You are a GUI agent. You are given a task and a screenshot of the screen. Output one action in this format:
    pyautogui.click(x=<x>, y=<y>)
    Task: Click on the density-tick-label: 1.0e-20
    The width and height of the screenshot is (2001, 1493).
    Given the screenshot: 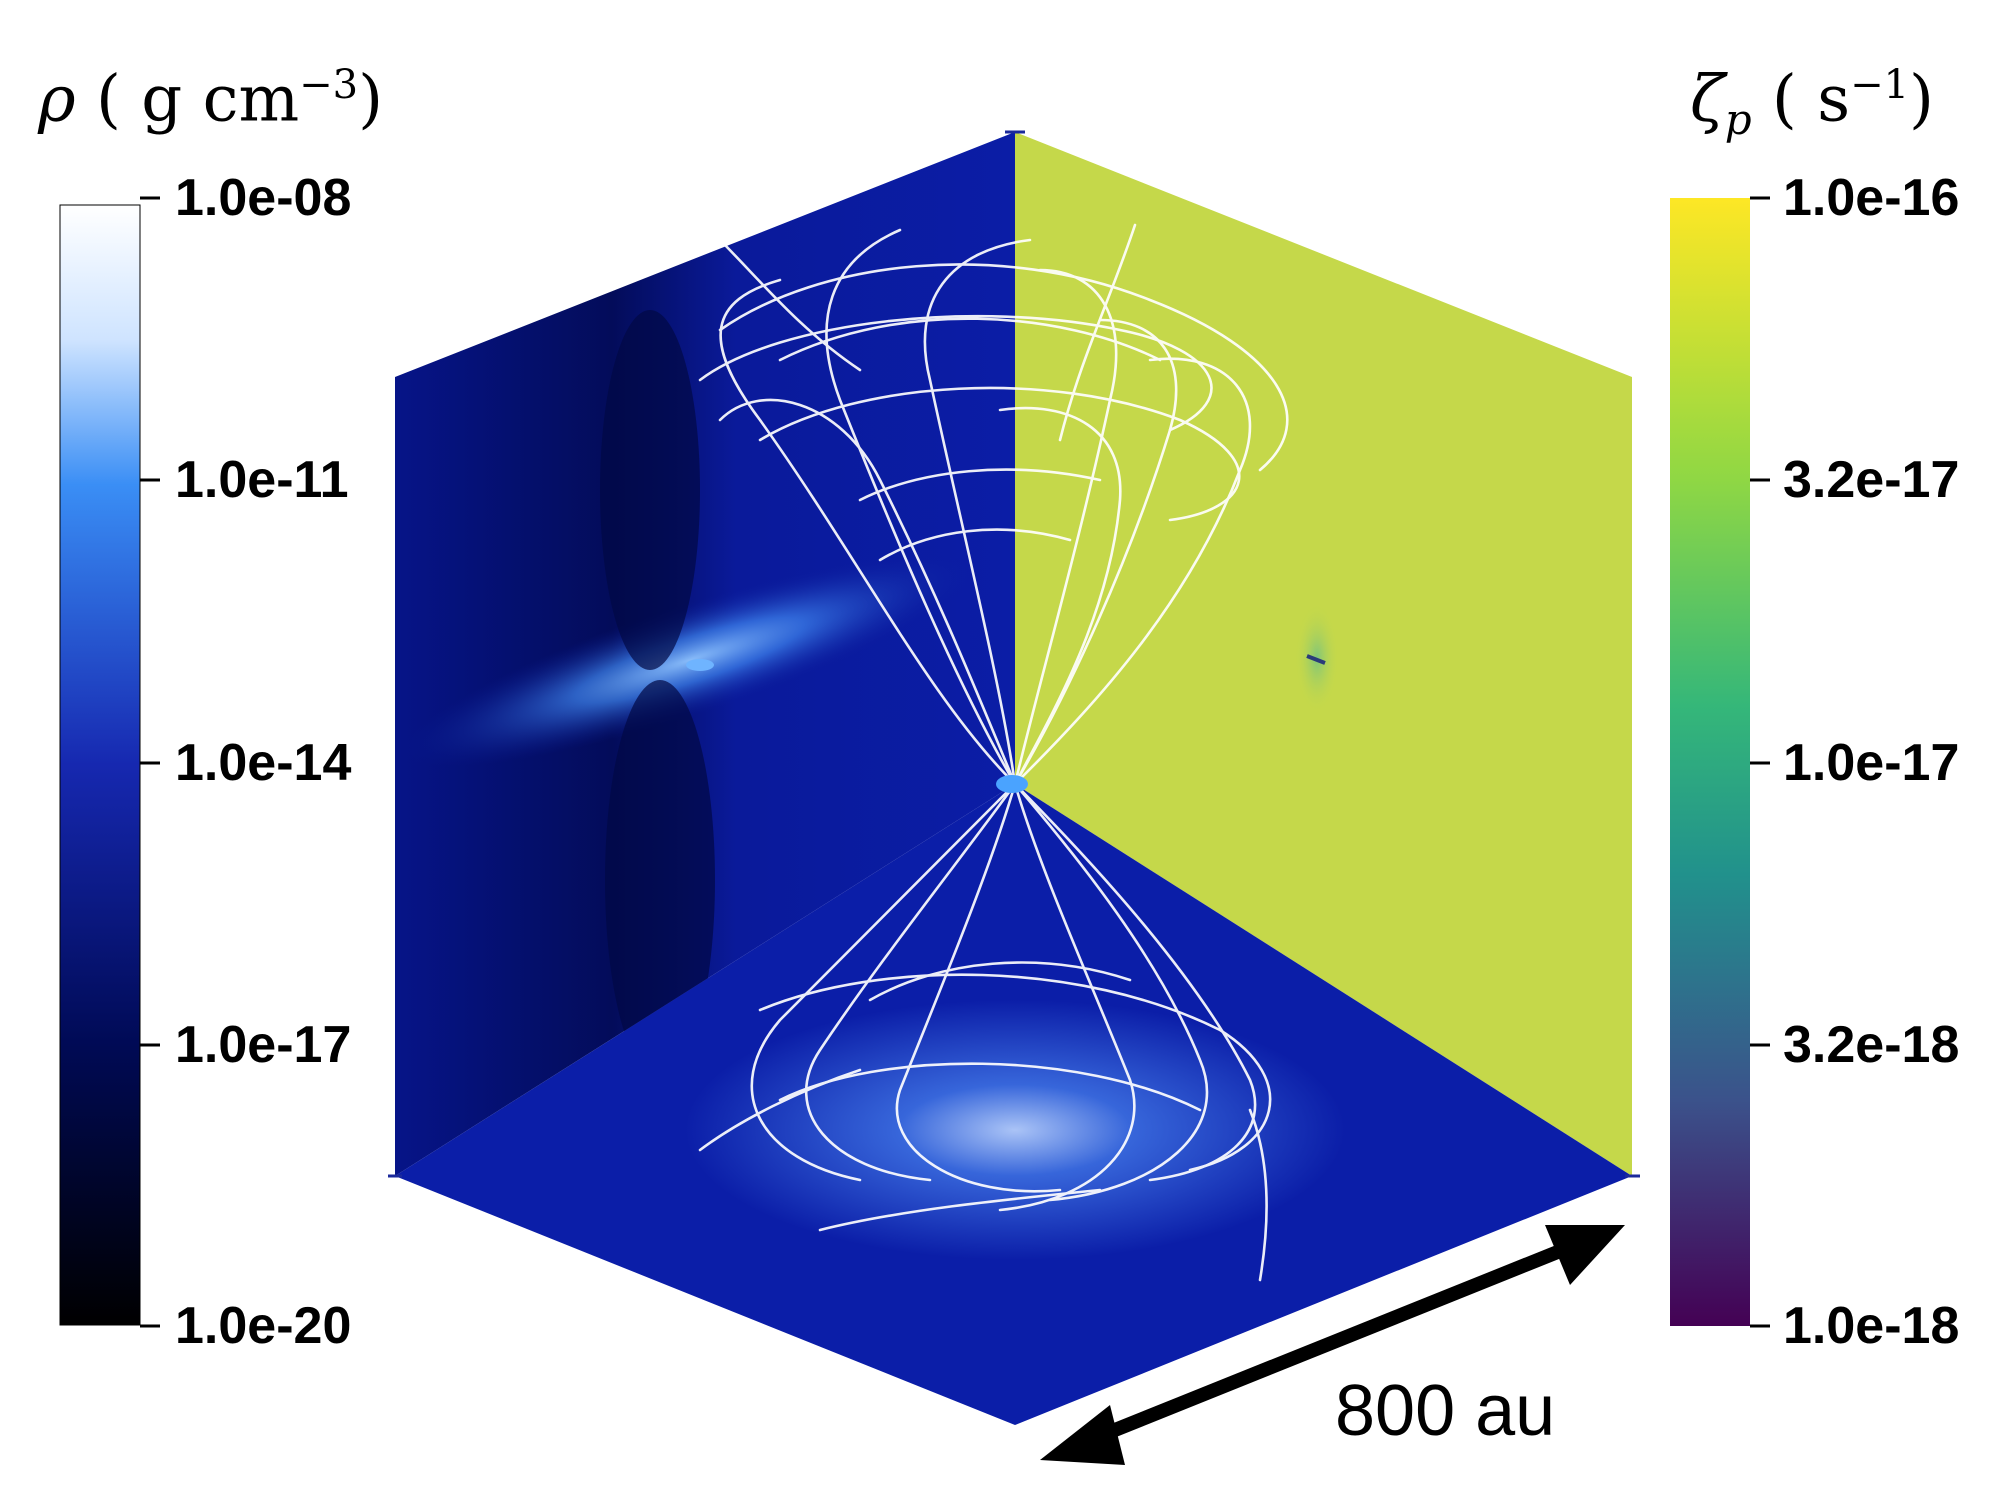 What is the action you would take?
    pyautogui.click(x=263, y=1326)
    